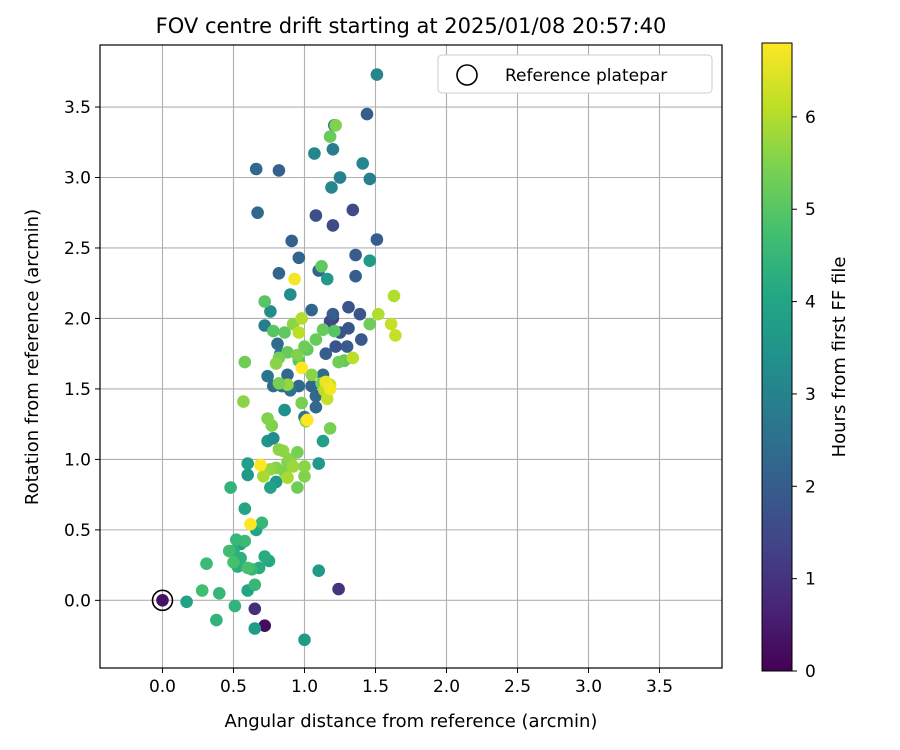 The height and width of the screenshot is (750, 900). I want to click on x-tick-label: 0.0, so click(162, 687).